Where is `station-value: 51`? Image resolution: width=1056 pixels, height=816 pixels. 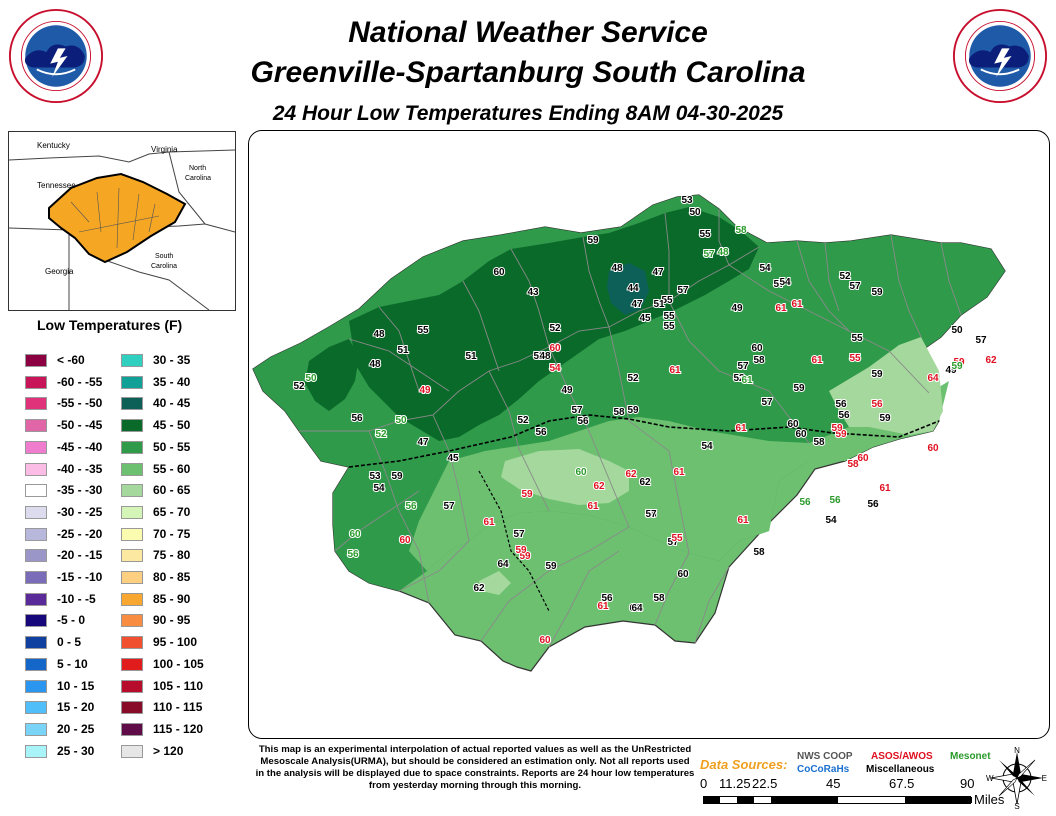
station-value: 51 is located at coordinates (403, 350).